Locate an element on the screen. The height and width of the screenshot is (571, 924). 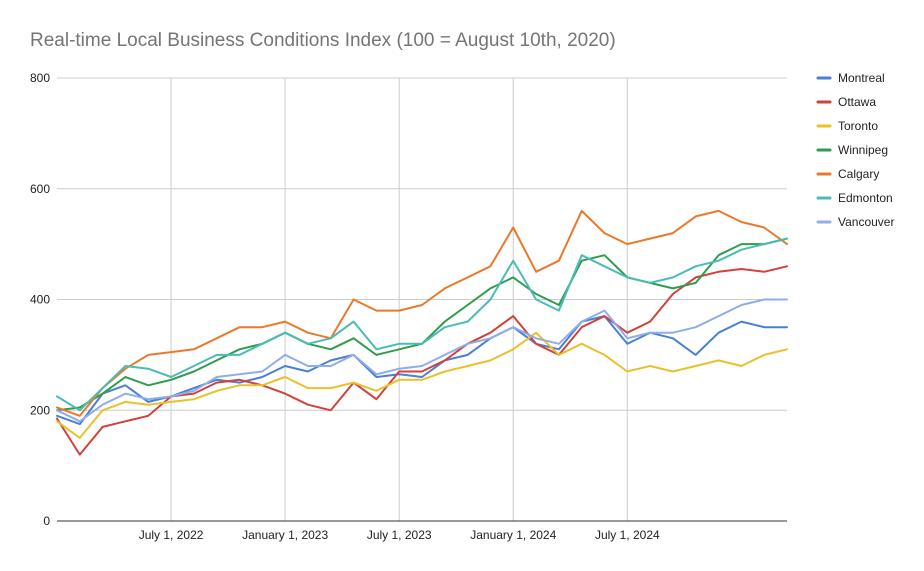
legend-item-montreal: Montreal is located at coordinates (850, 78).